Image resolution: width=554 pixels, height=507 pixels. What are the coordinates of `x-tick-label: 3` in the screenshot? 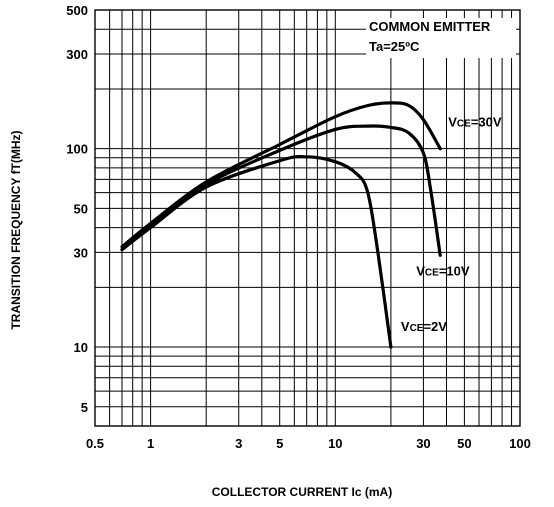 It's located at (238, 443).